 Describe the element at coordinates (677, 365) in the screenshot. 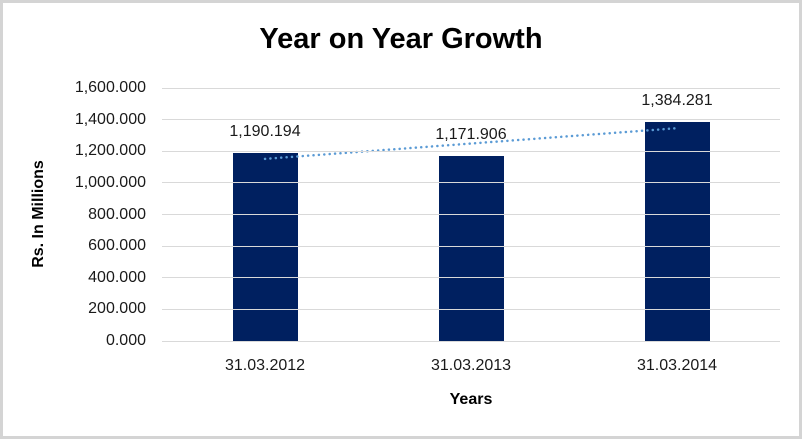

I see `x-tick-label: 31.03.2014` at that location.